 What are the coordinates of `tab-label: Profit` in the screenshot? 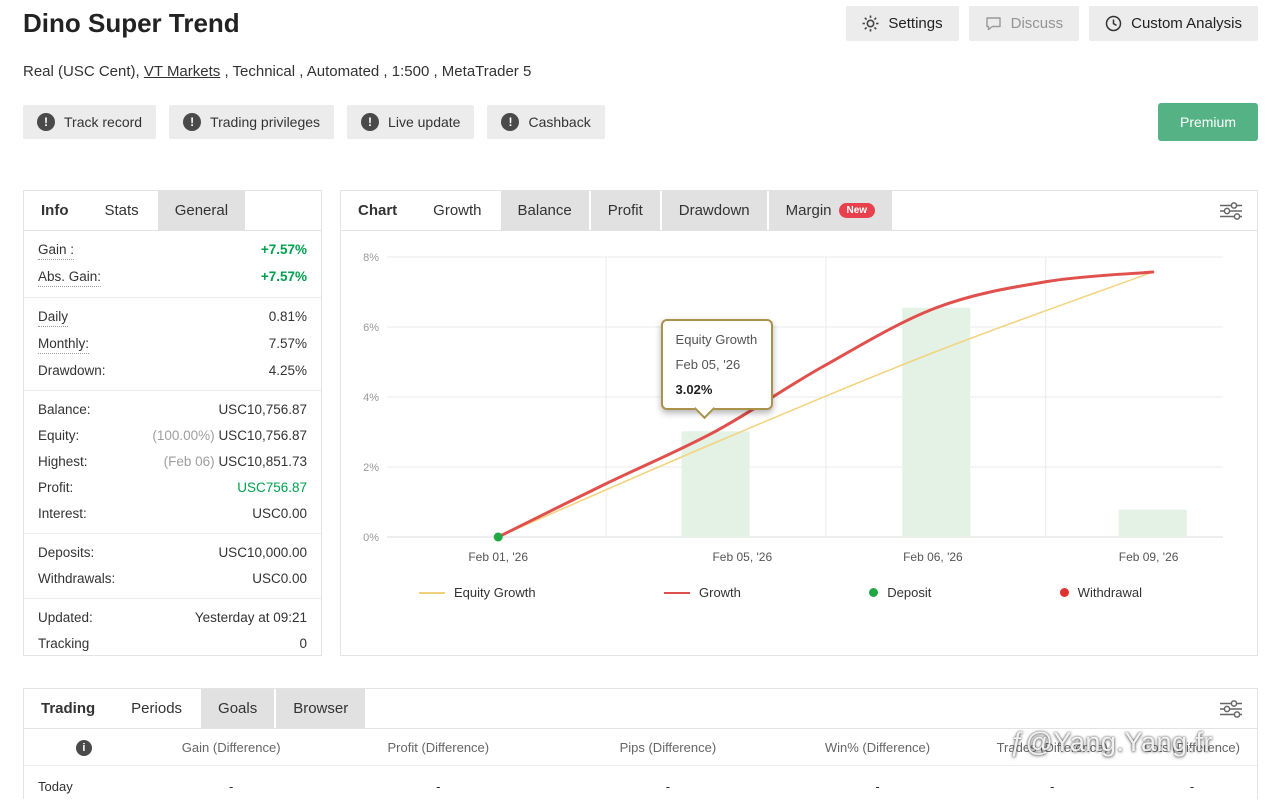 It's located at (625, 210).